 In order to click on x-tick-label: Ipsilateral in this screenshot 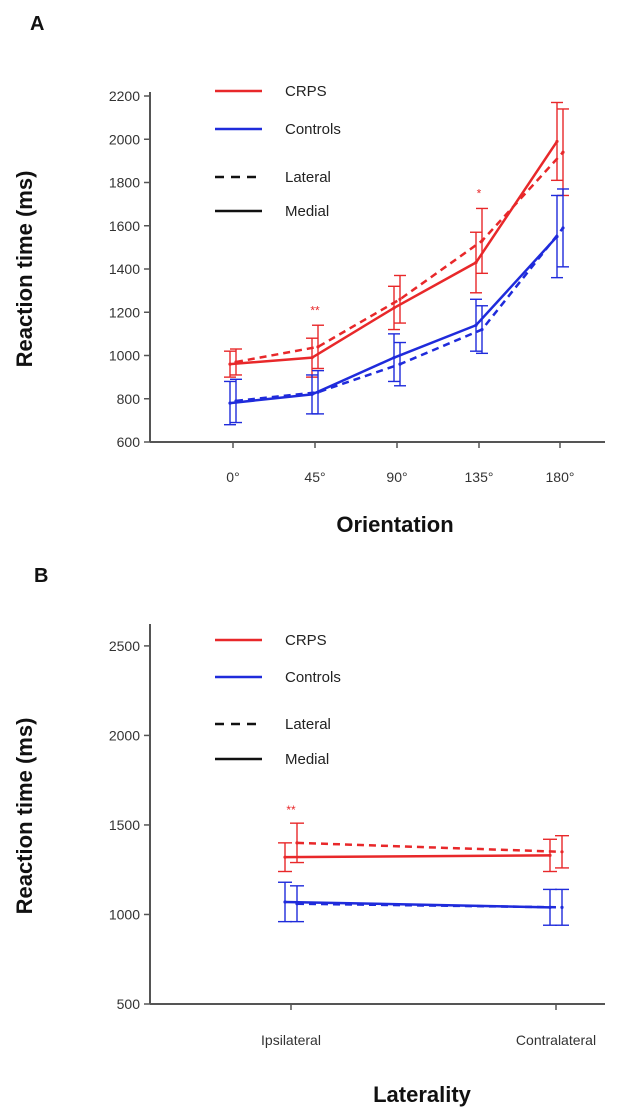, I will do `click(291, 1040)`.